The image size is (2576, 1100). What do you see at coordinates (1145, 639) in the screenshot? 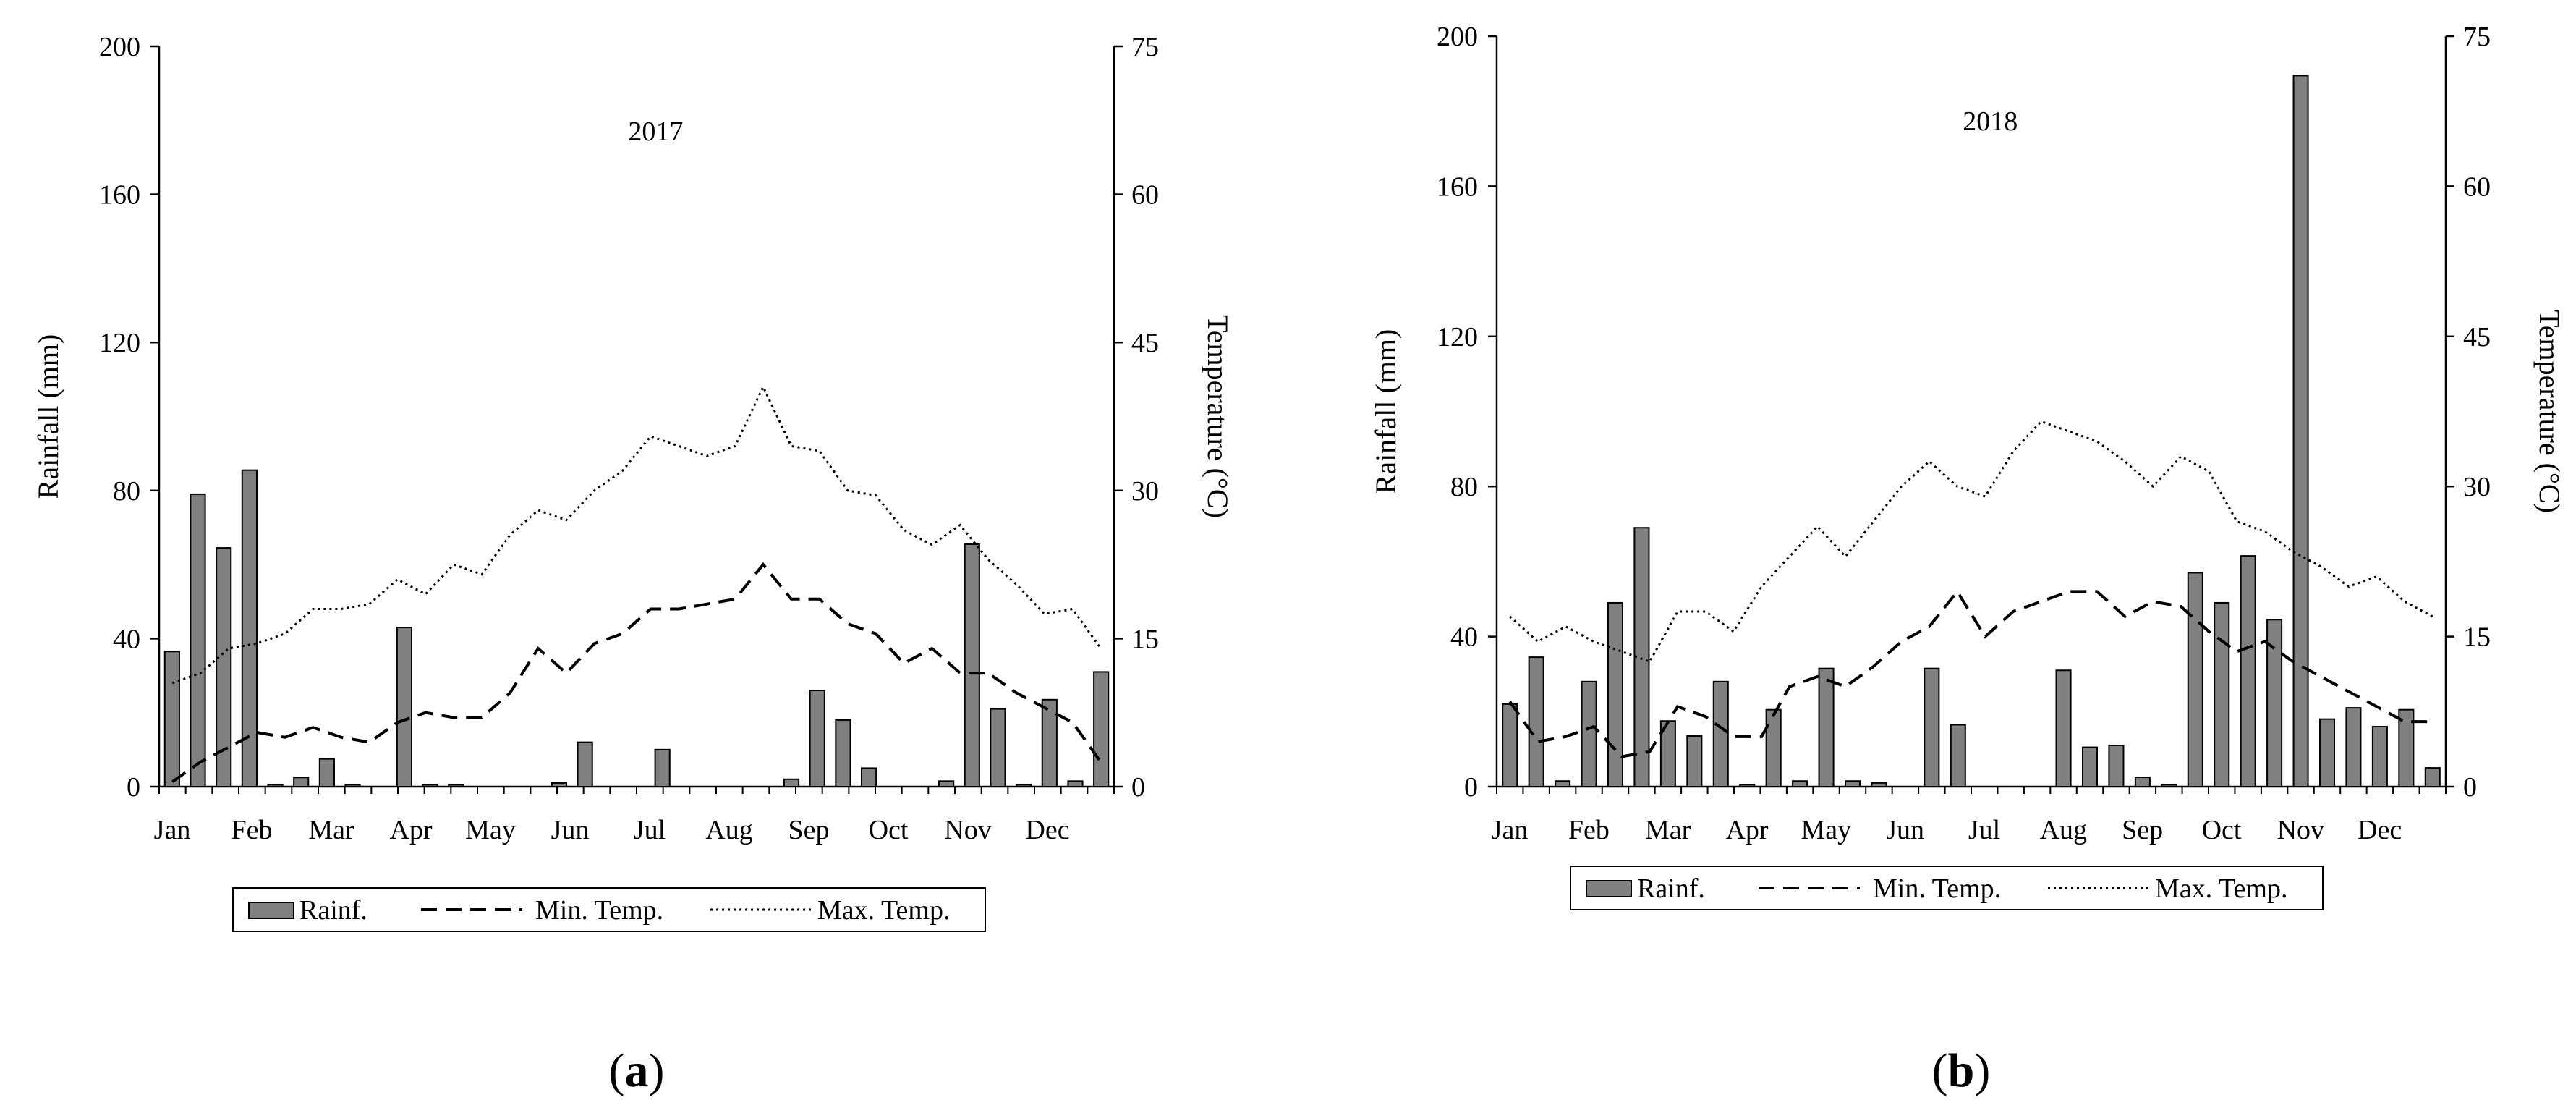
I see `y-right-tick-label: 15` at bounding box center [1145, 639].